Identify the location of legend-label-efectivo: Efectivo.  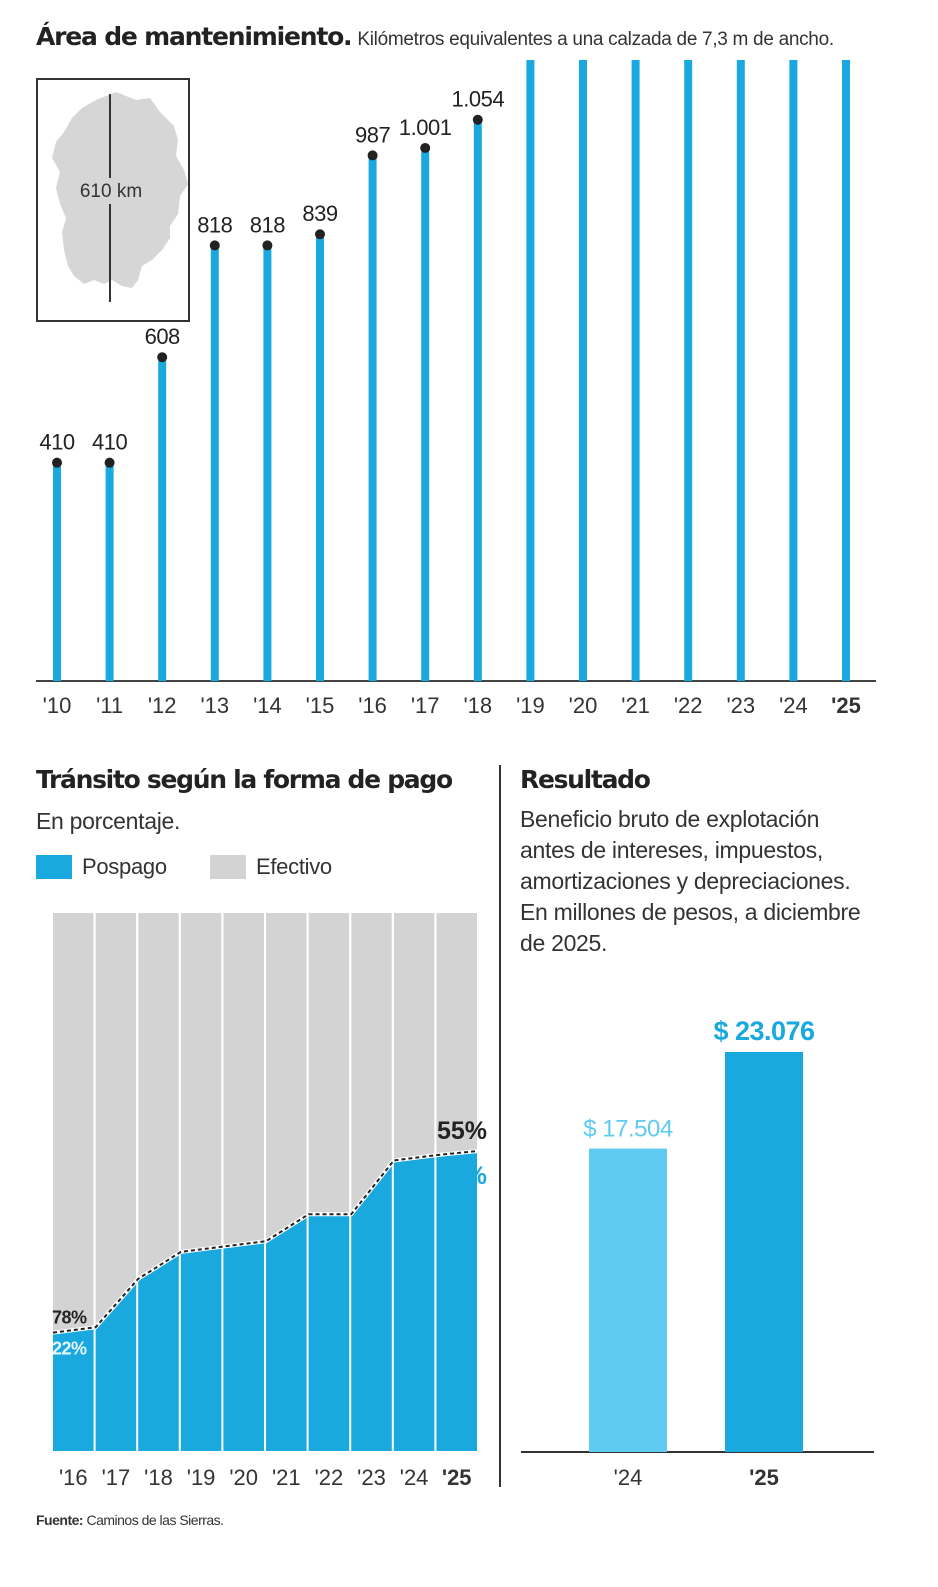
(294, 866).